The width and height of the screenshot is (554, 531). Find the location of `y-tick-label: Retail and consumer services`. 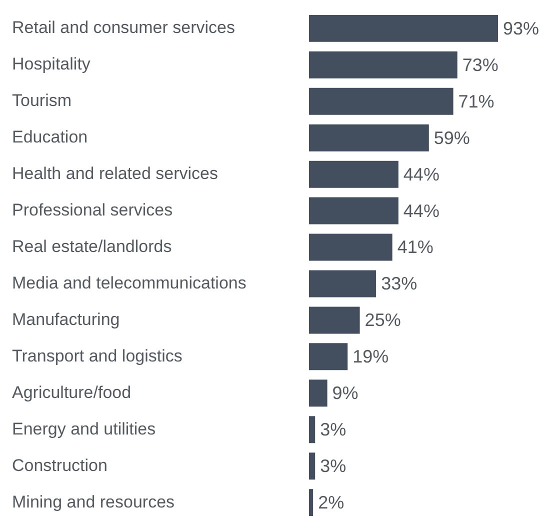

y-tick-label: Retail and consumer services is located at coordinates (123, 28).